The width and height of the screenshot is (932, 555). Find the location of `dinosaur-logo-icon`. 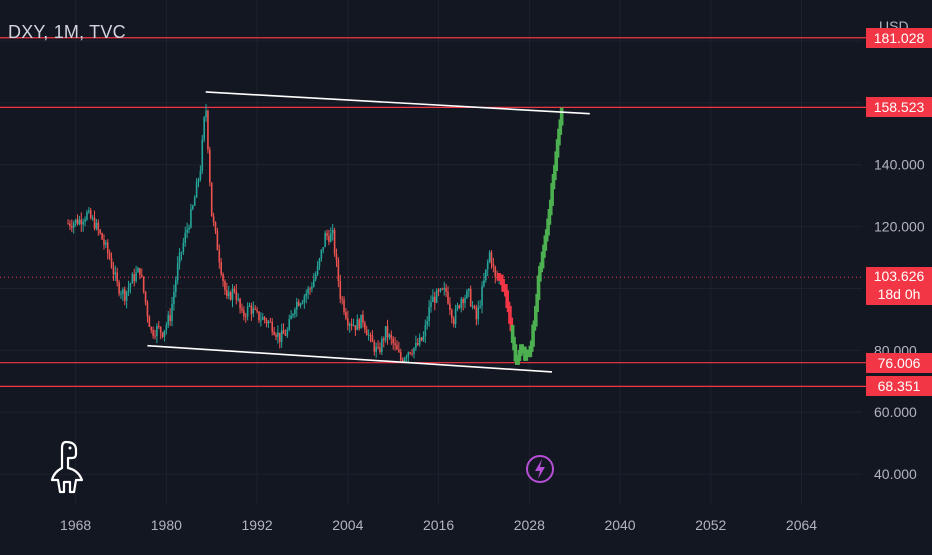

dinosaur-logo-icon is located at coordinates (69, 468).